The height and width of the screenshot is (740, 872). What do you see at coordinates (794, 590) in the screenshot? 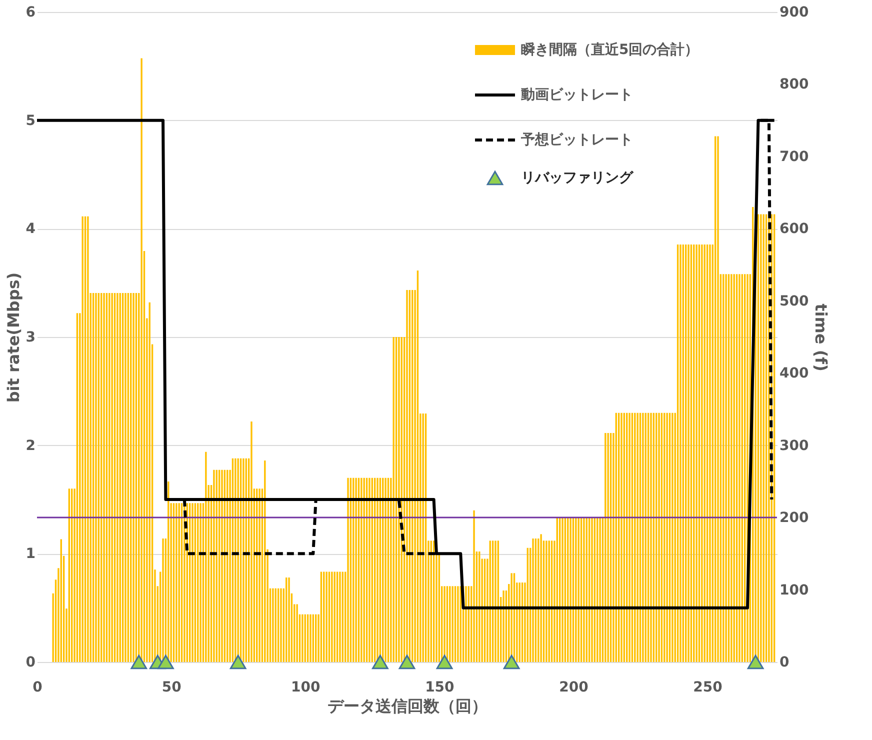
I see `y2-tick-label: 100` at bounding box center [794, 590].